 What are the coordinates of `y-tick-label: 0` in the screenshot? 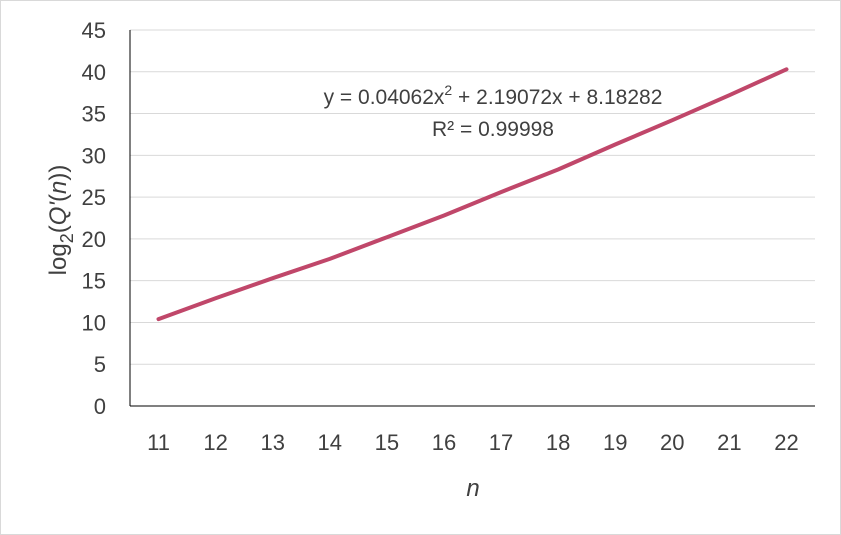 It's located at (100, 406).